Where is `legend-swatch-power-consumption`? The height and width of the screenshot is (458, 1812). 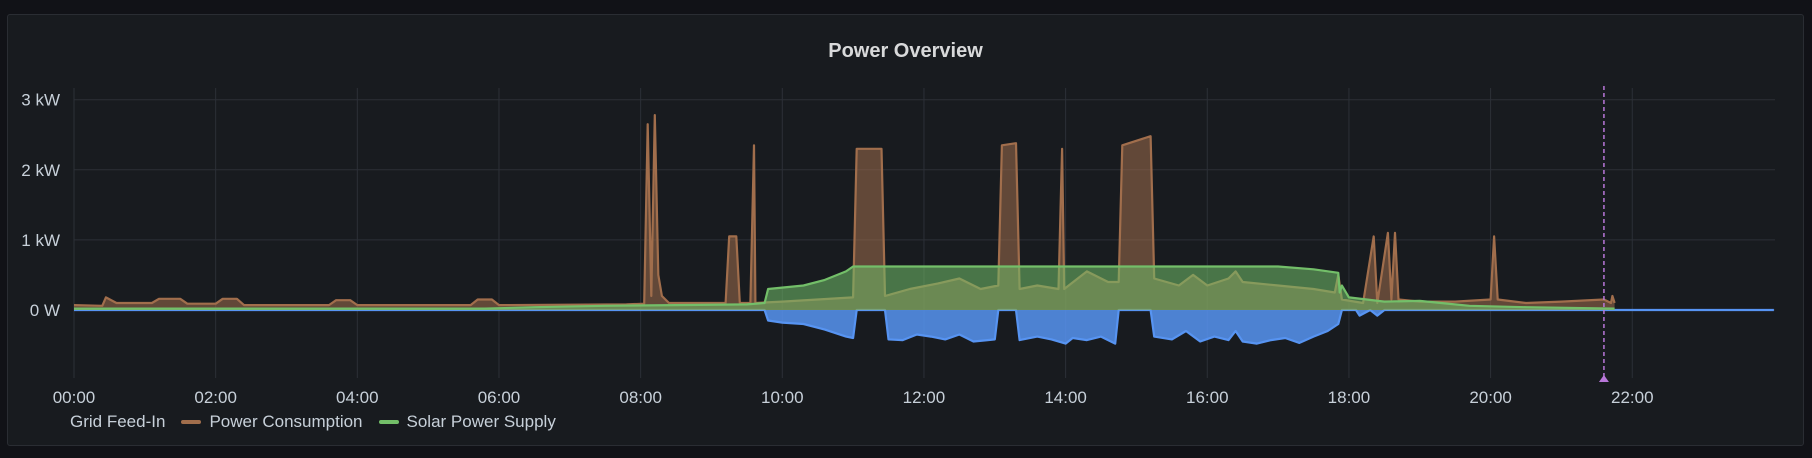
legend-swatch-power-consumption is located at coordinates (191, 422).